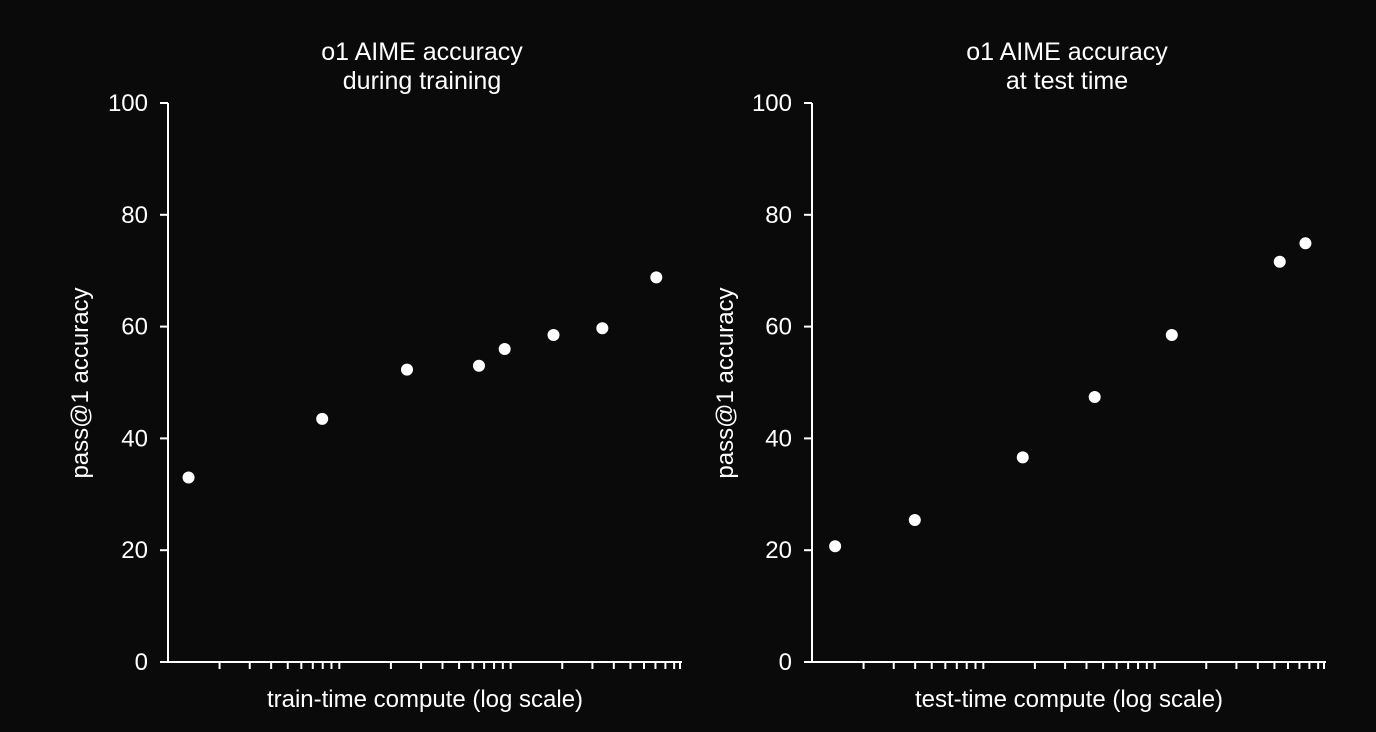 The width and height of the screenshot is (1376, 732). What do you see at coordinates (1069, 699) in the screenshot?
I see `x-axis-label: test-time compute (log scale)` at bounding box center [1069, 699].